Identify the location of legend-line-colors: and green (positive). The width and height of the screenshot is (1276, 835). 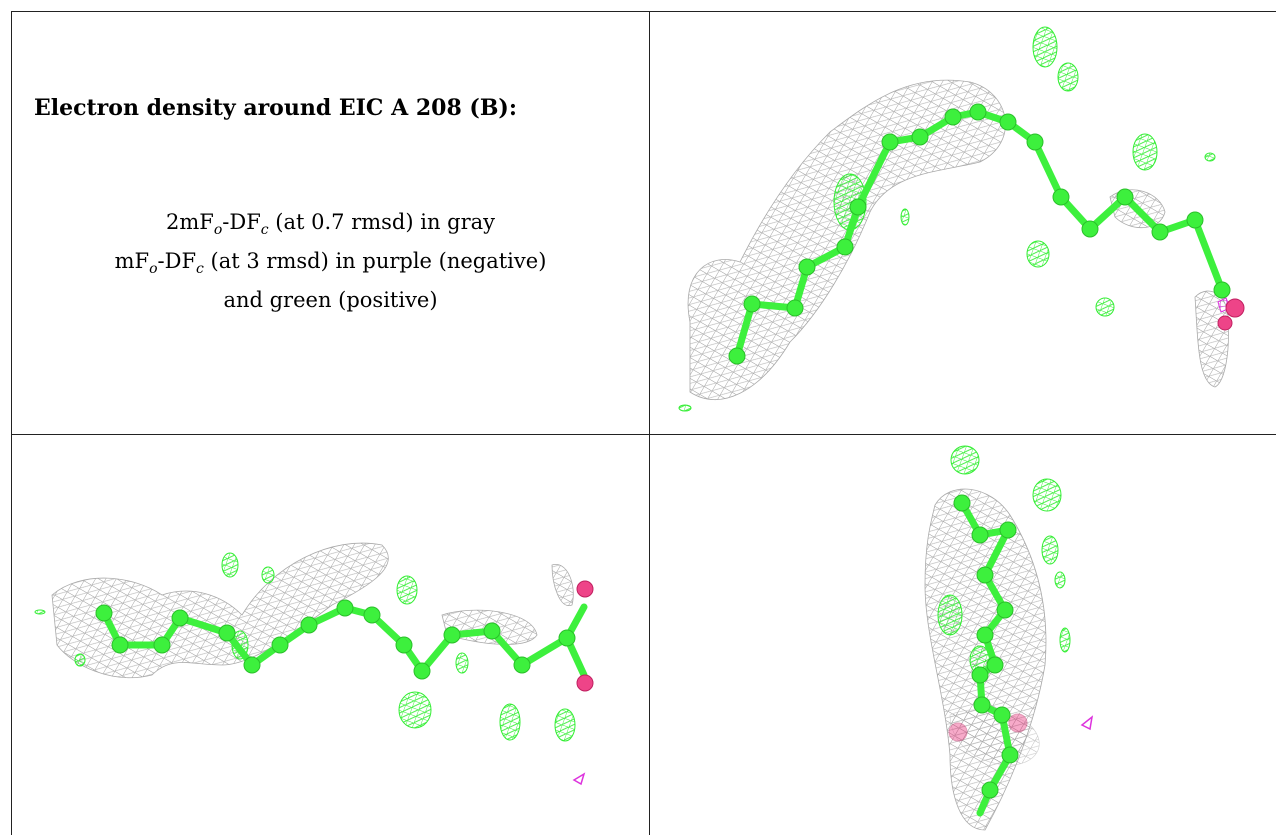
(330, 300).